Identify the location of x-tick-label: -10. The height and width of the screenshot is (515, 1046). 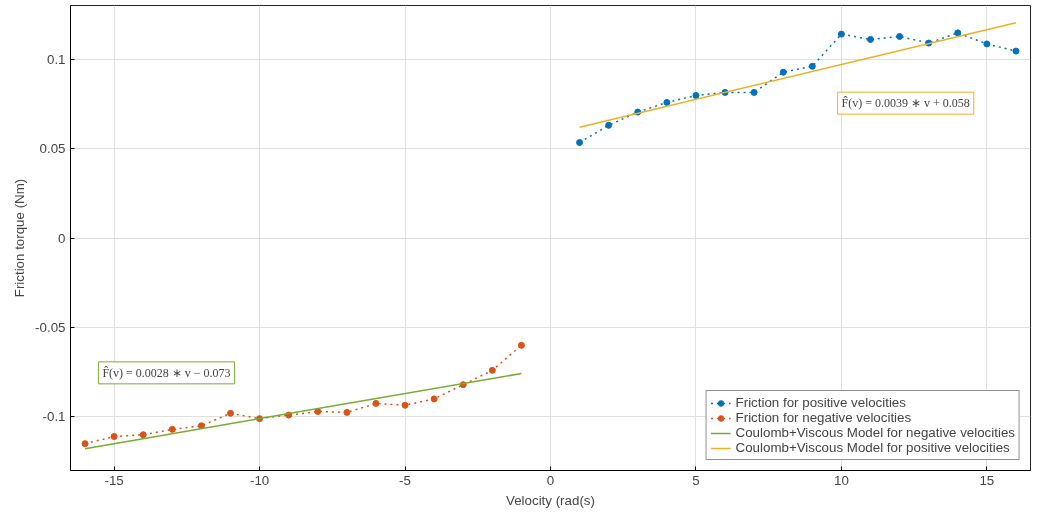
(259, 480).